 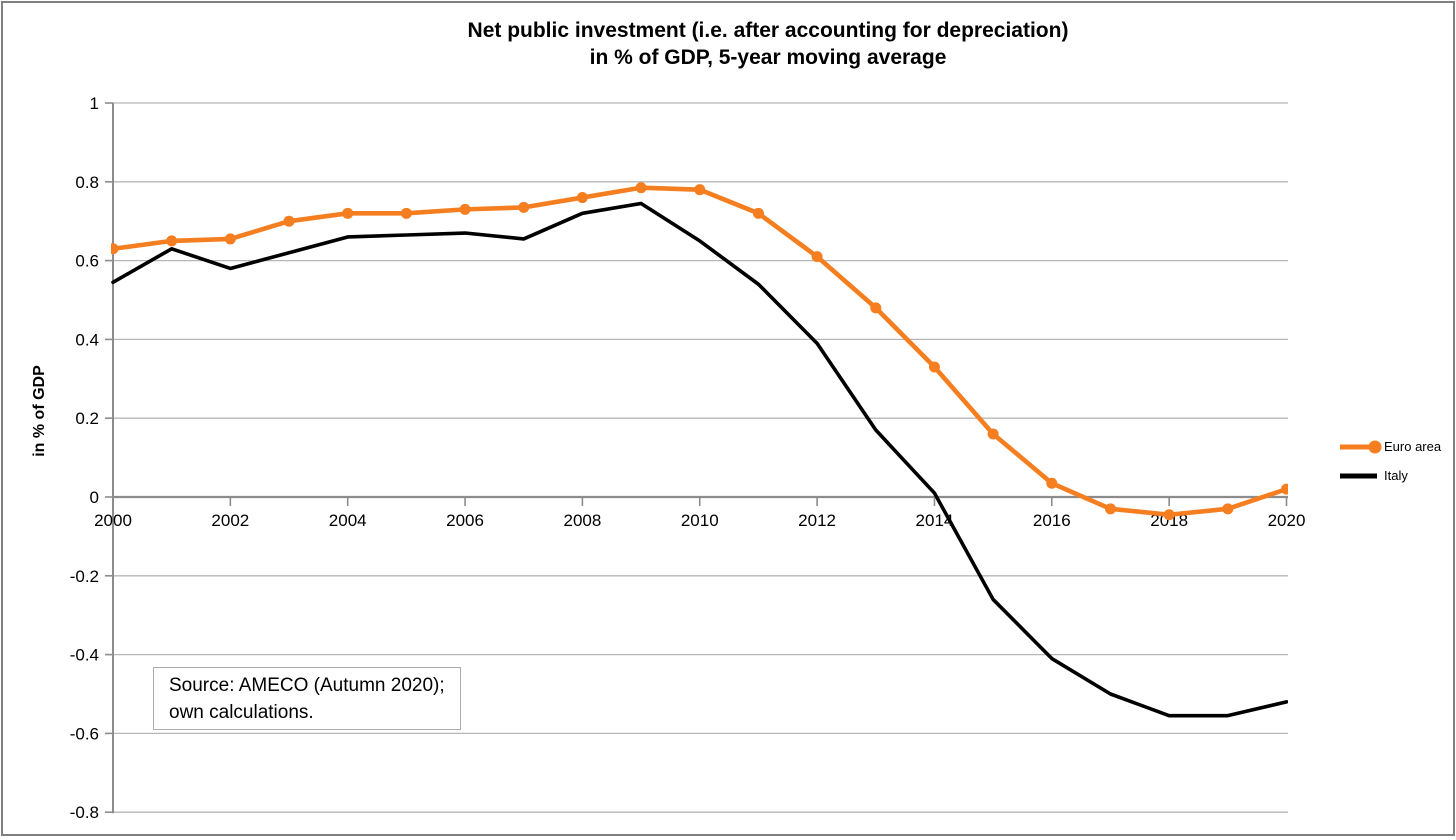 I want to click on x-tick-label: 2008, so click(x=582, y=520).